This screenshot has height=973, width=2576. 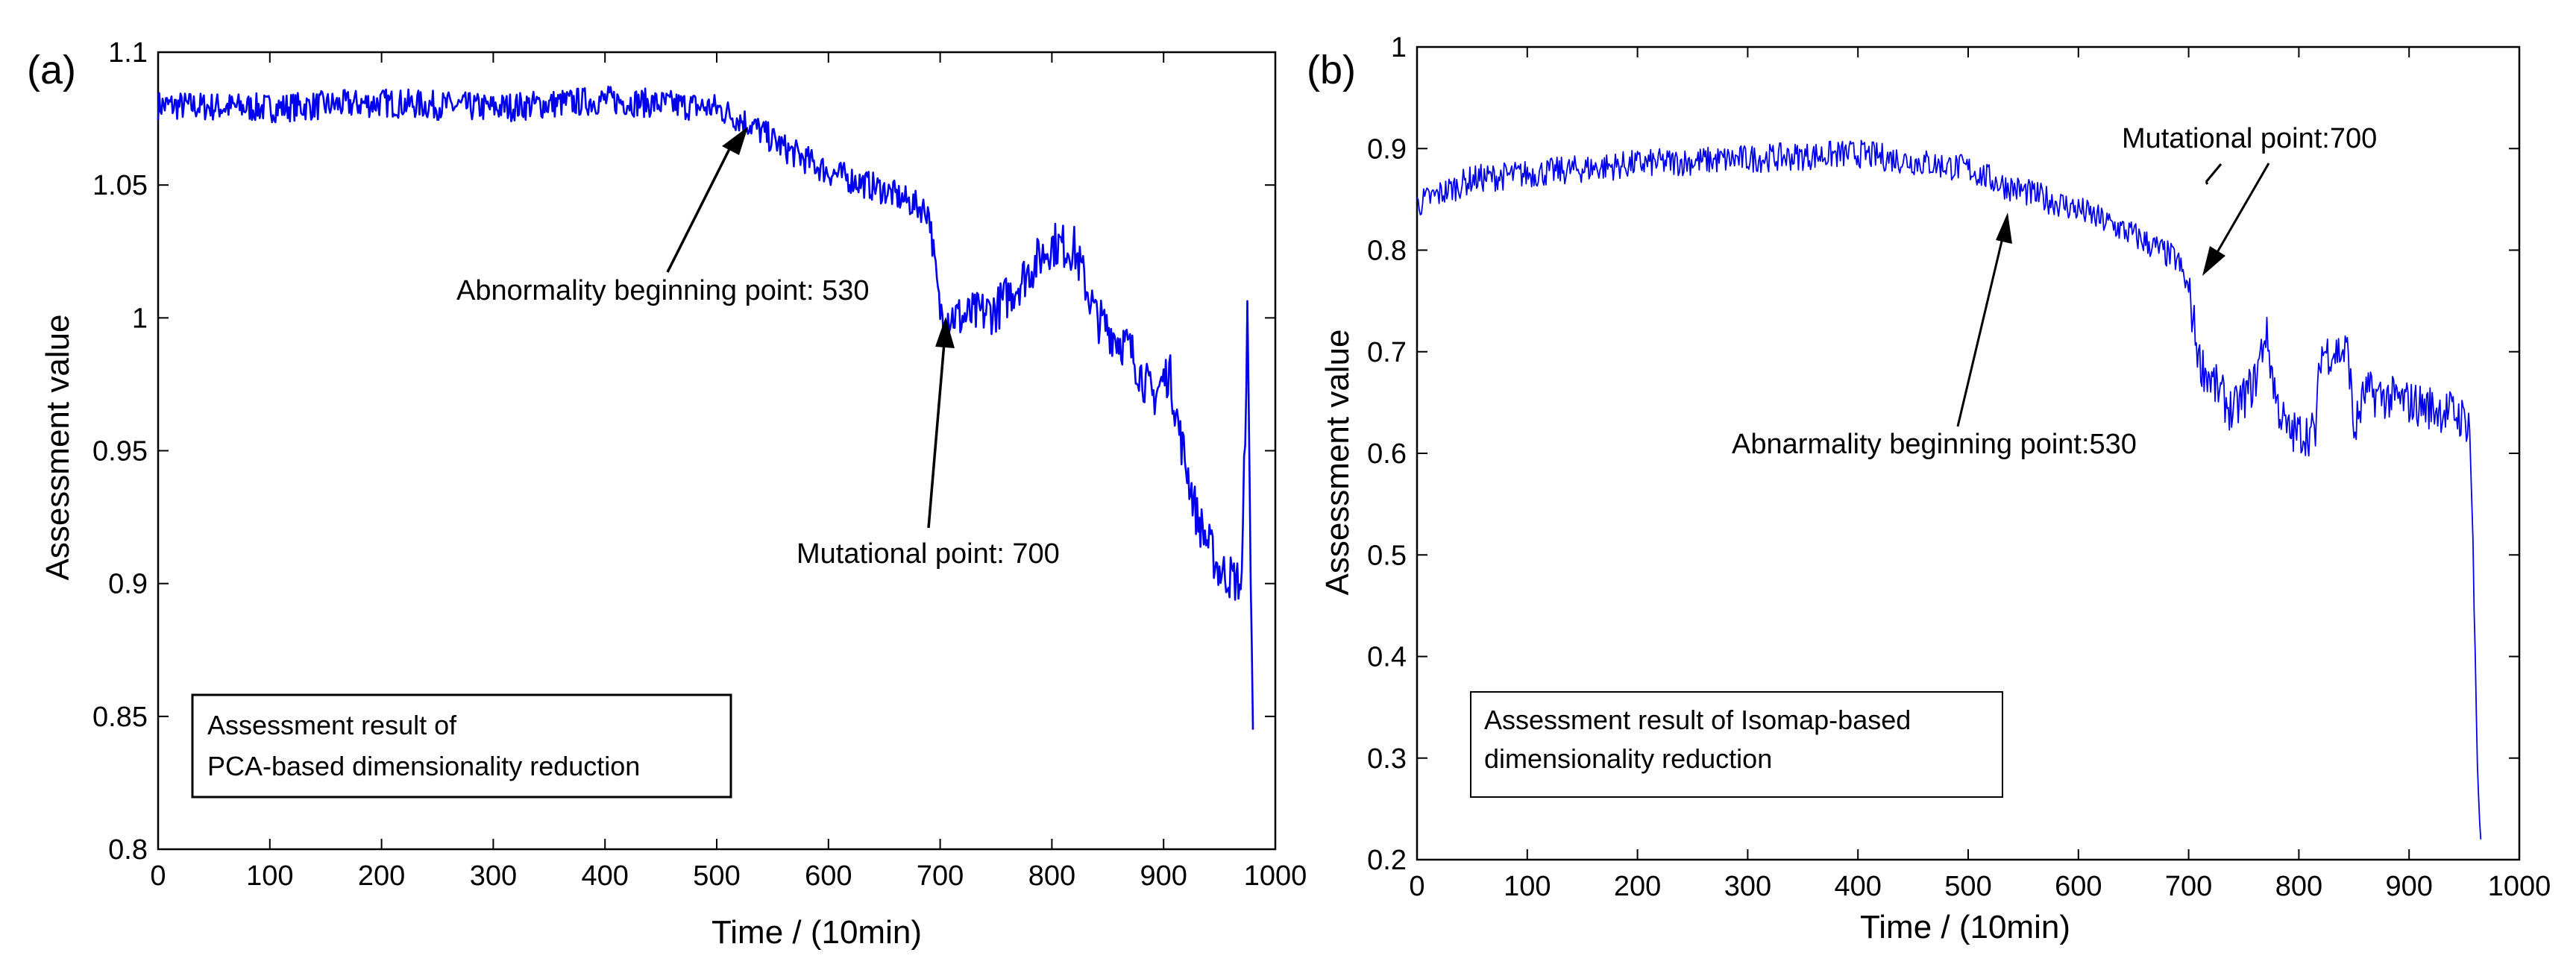 I want to click on panel-b-arrow-mutational, so click(x=2214, y=173).